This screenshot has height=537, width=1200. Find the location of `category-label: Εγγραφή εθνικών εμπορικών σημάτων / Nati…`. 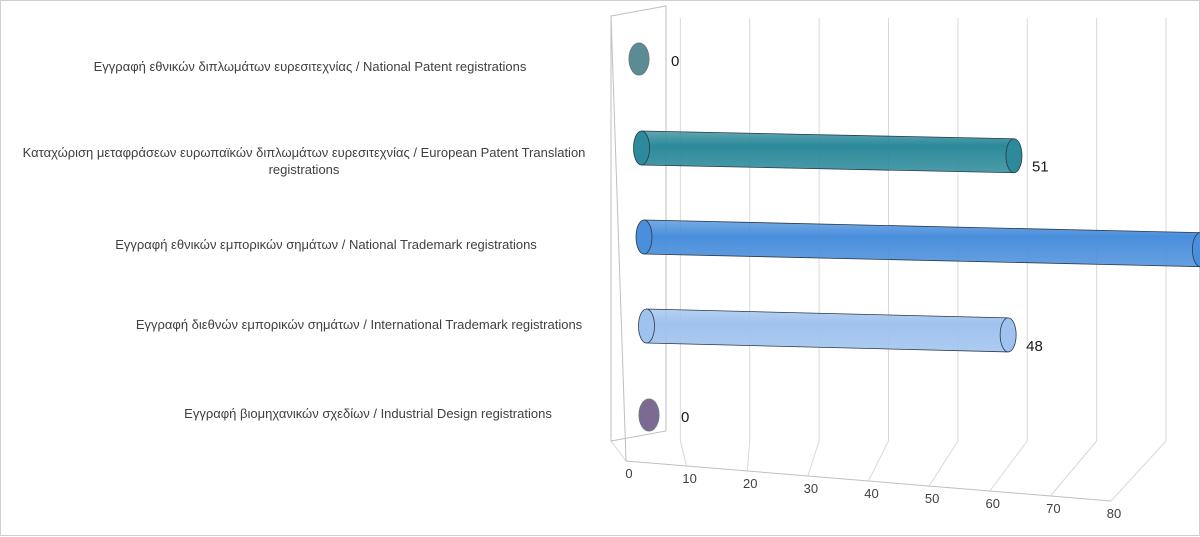

category-label: Εγγραφή εθνικών εμπορικών σημάτων / Nati… is located at coordinates (326, 244).